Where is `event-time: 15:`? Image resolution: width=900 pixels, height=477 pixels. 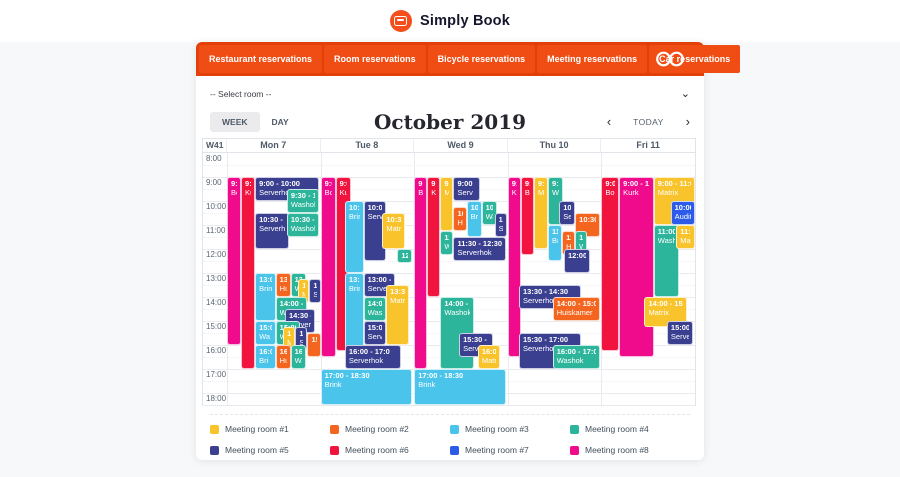 event-time: 15: is located at coordinates (301, 333).